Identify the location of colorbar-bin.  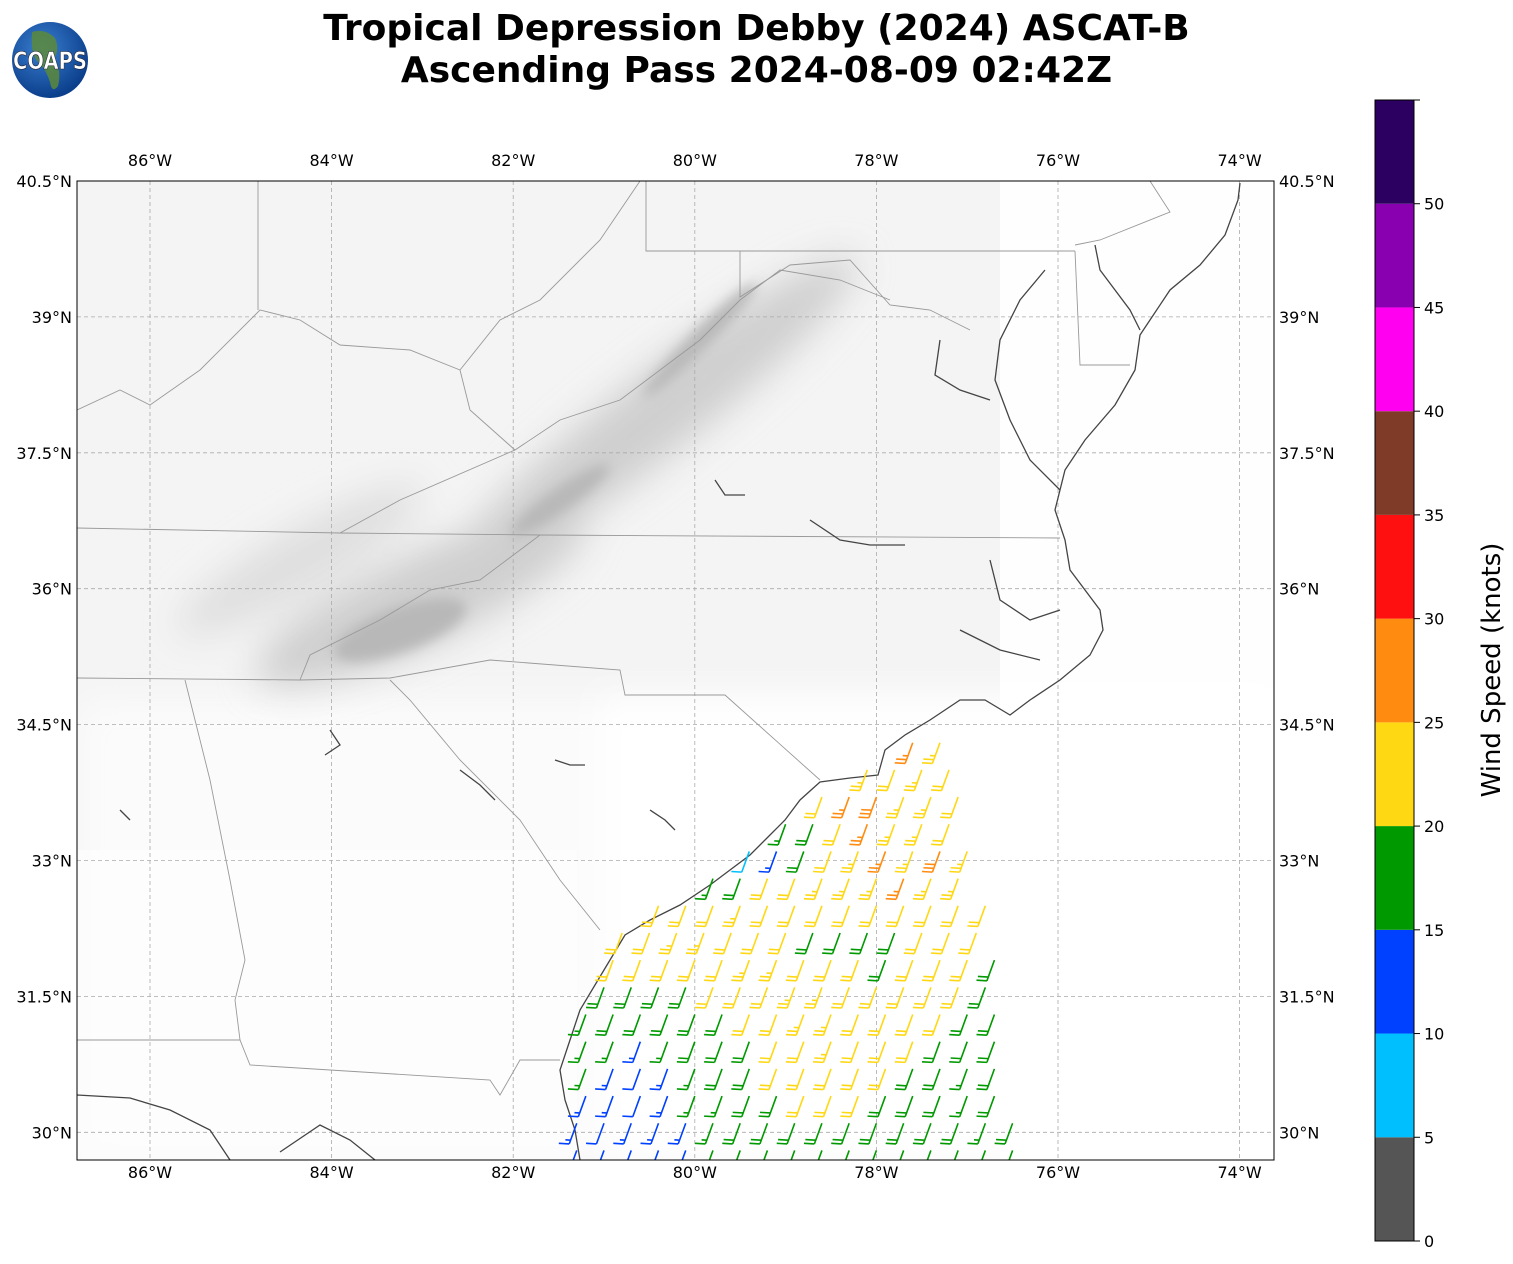
(1394, 1189).